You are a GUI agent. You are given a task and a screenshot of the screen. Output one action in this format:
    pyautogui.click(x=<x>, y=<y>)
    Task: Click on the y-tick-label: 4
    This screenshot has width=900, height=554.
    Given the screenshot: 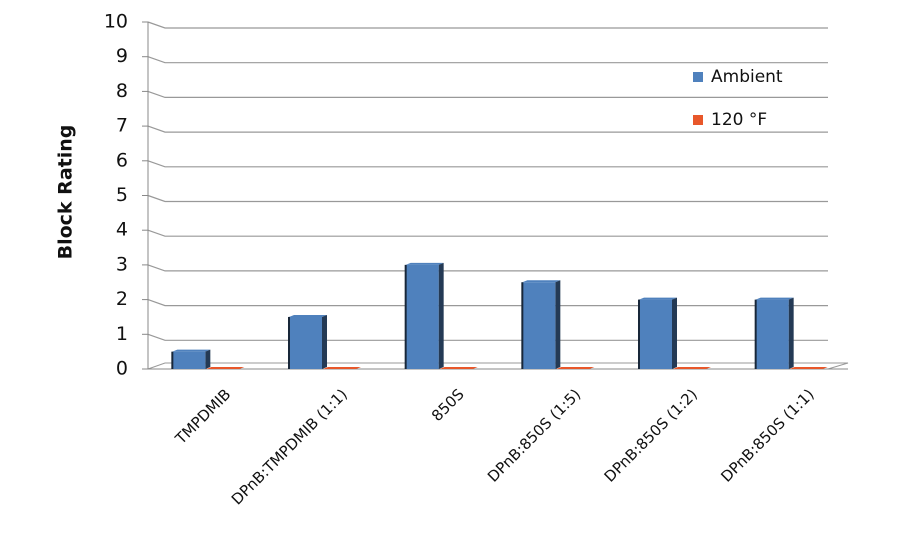 What is the action you would take?
    pyautogui.click(x=122, y=230)
    